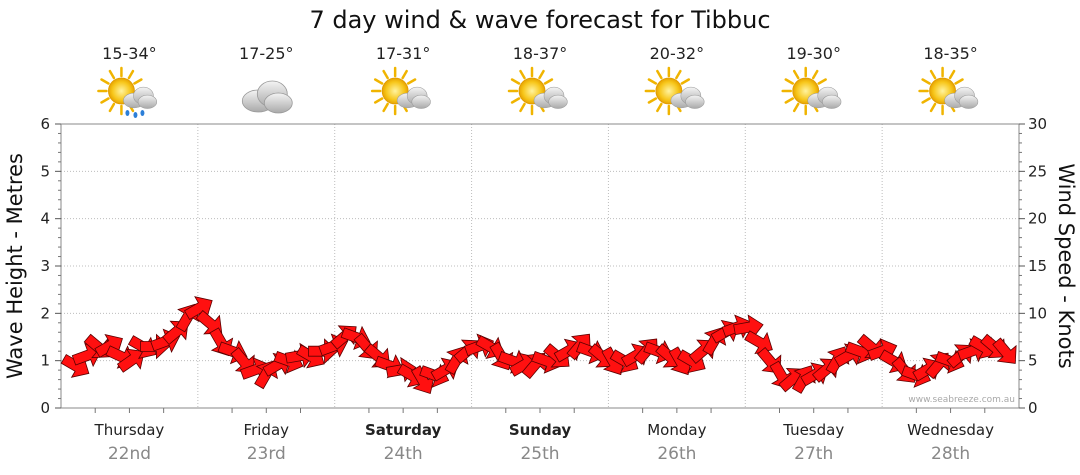 The image size is (1080, 475). What do you see at coordinates (540, 53) in the screenshot?
I see `temperature-range: 18-37°` at bounding box center [540, 53].